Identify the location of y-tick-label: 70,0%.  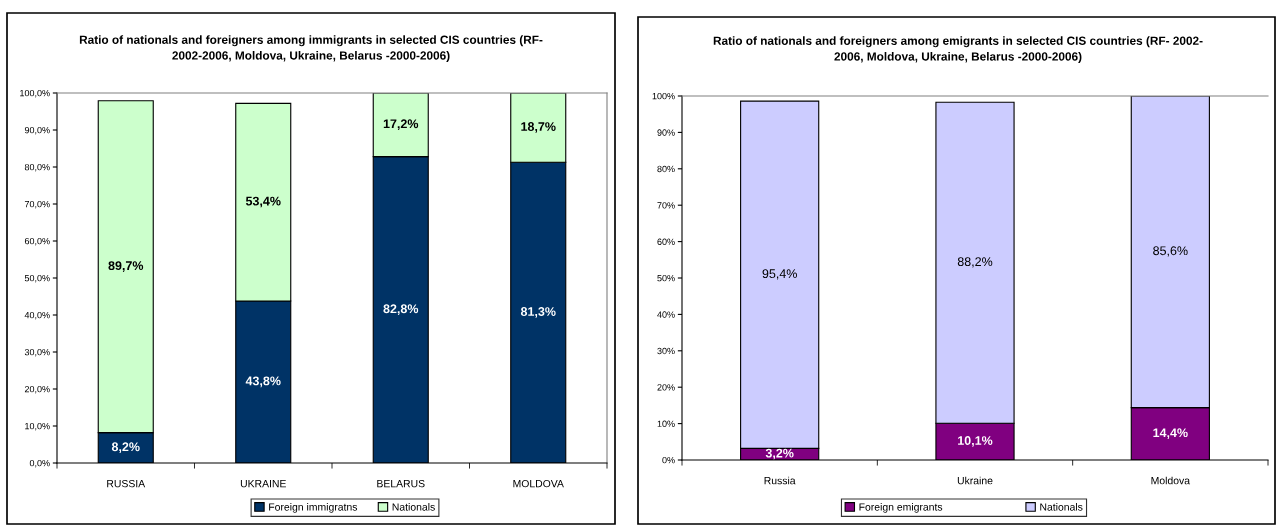
(37, 204).